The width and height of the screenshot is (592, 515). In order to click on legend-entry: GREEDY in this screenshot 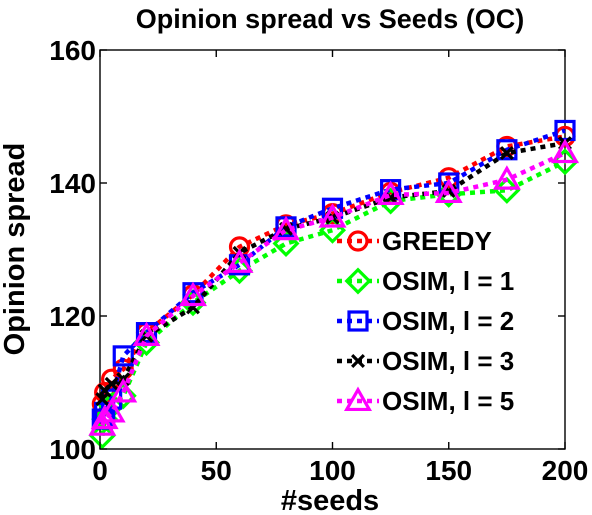, I will do `click(414, 241)`.